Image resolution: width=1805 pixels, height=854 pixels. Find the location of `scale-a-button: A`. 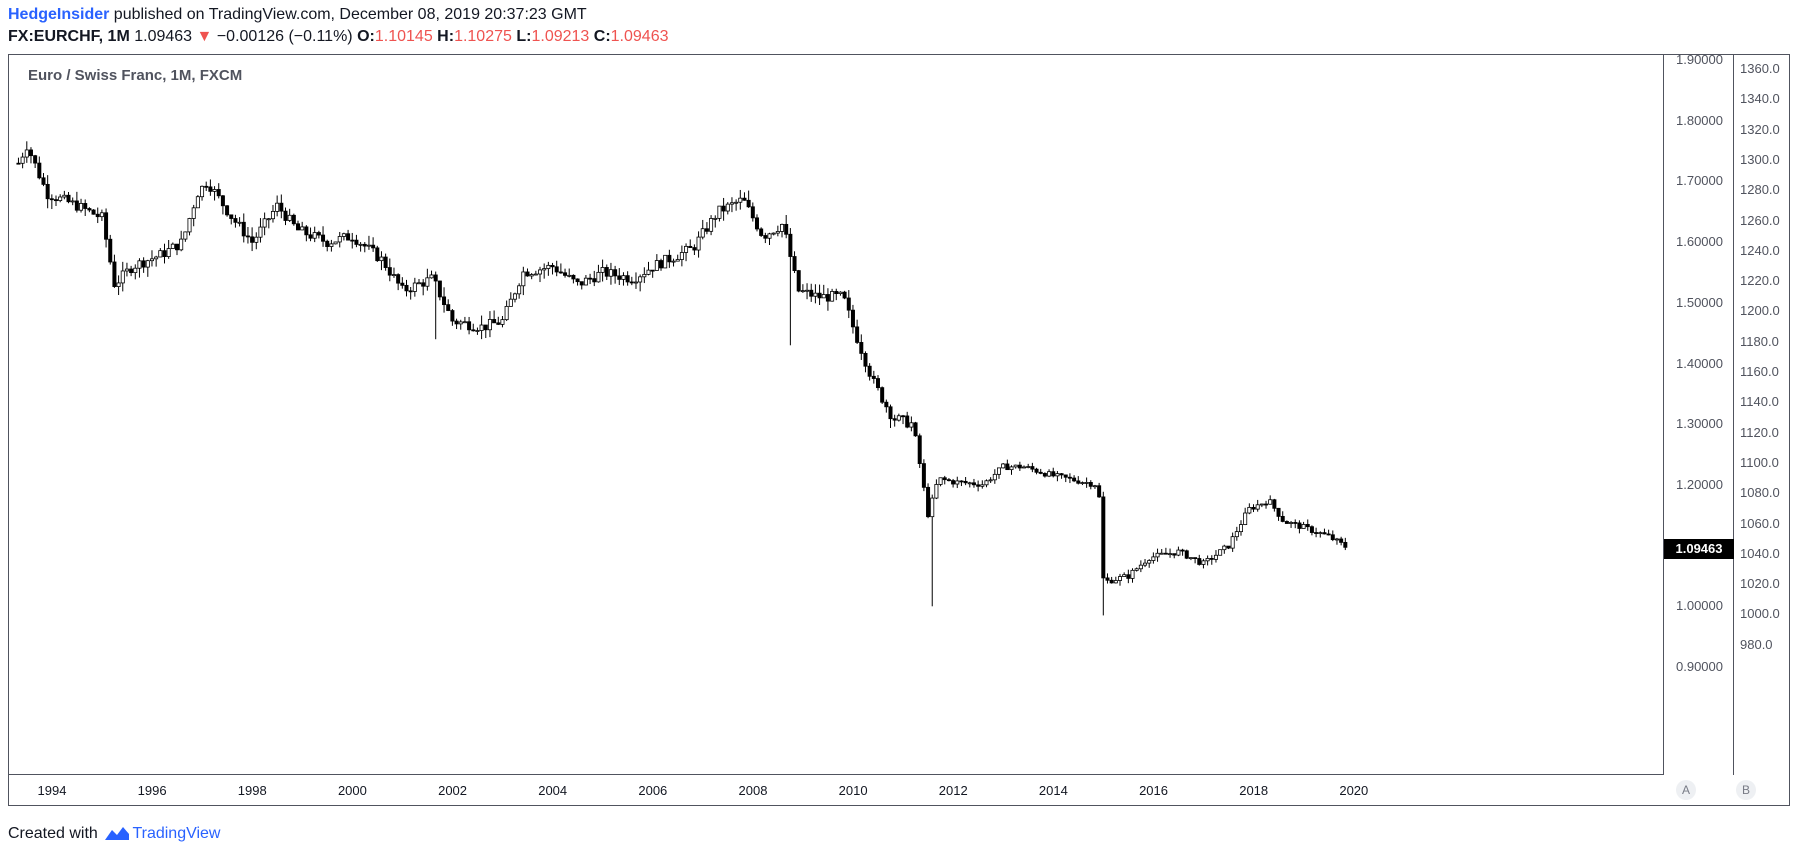

scale-a-button: A is located at coordinates (1686, 790).